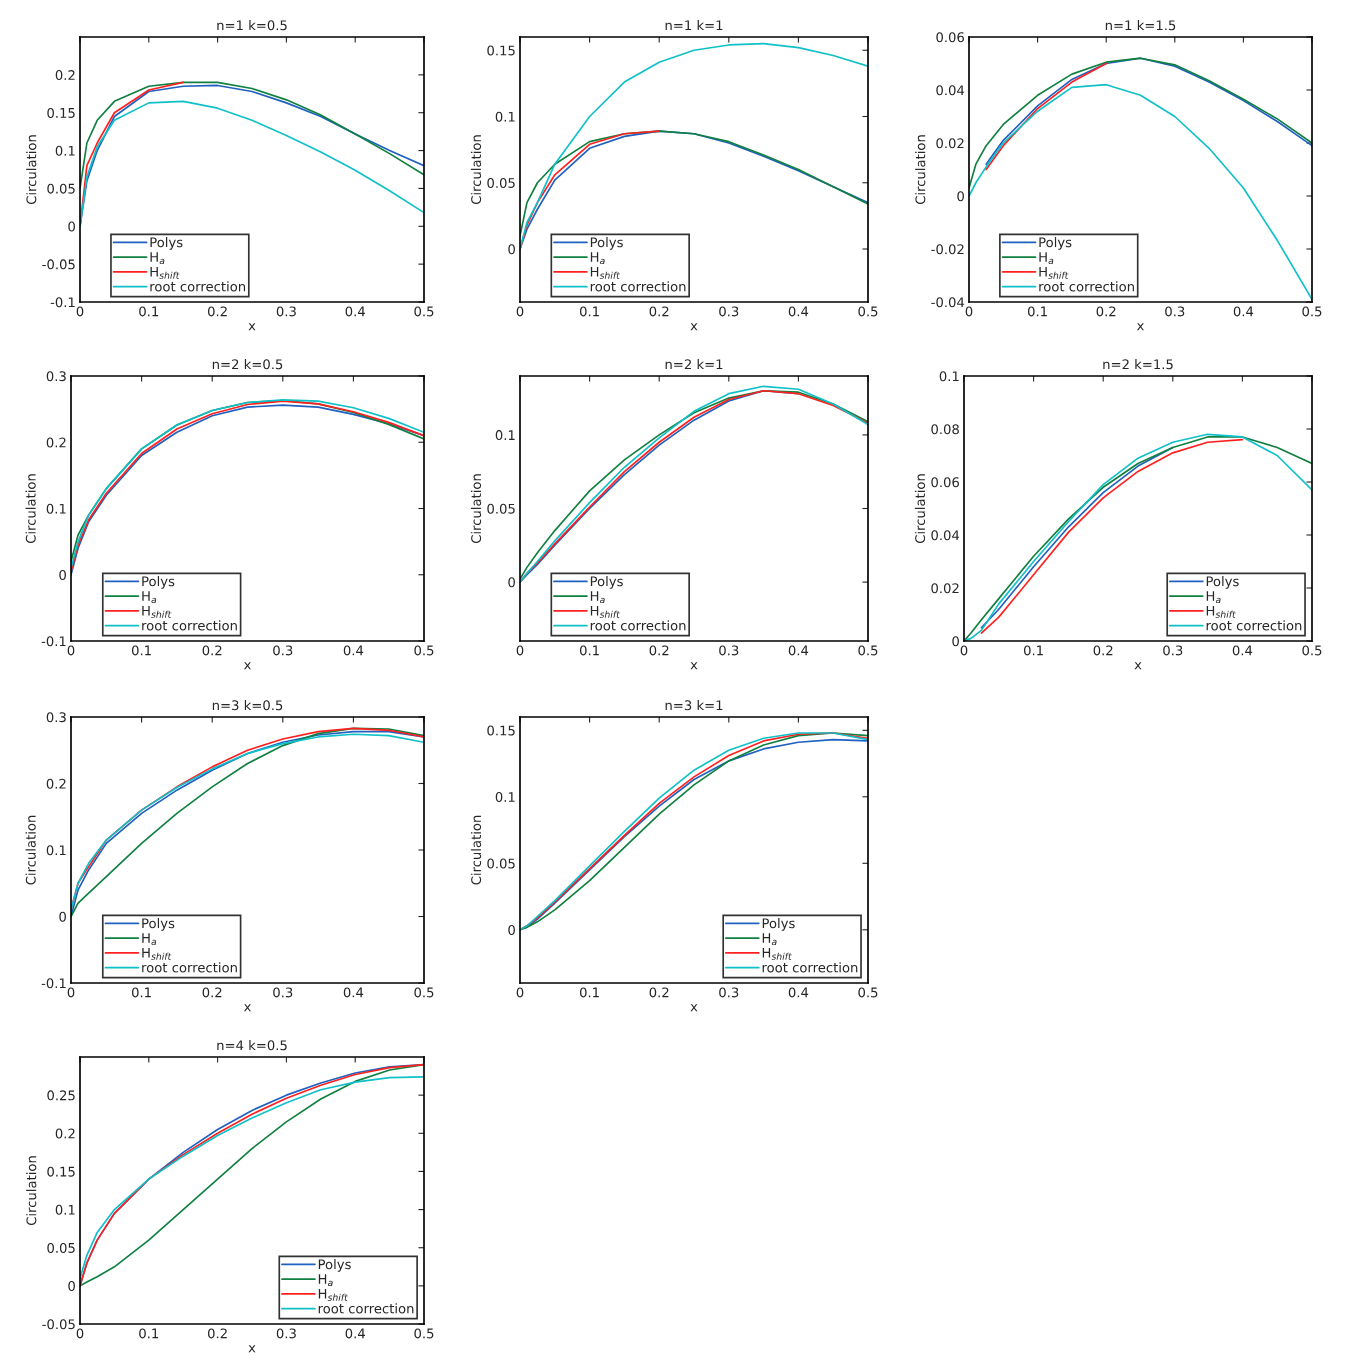 This screenshot has height=1364, width=1346. Describe the element at coordinates (61, 1171) in the screenshot. I see `y-tick-label: 0.15` at that location.